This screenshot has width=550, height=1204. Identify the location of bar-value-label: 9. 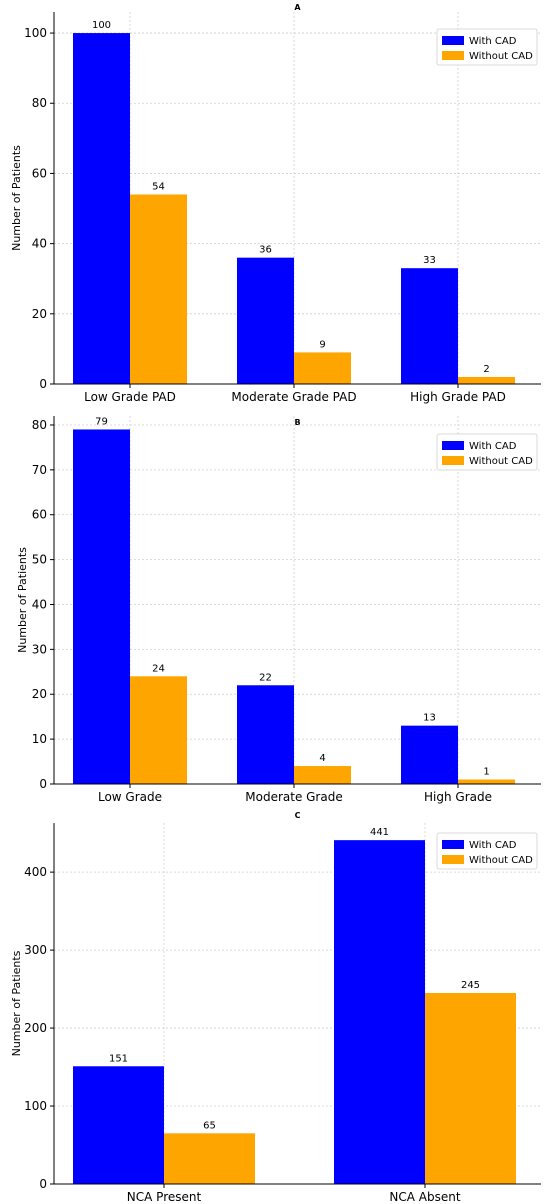
(322, 344).